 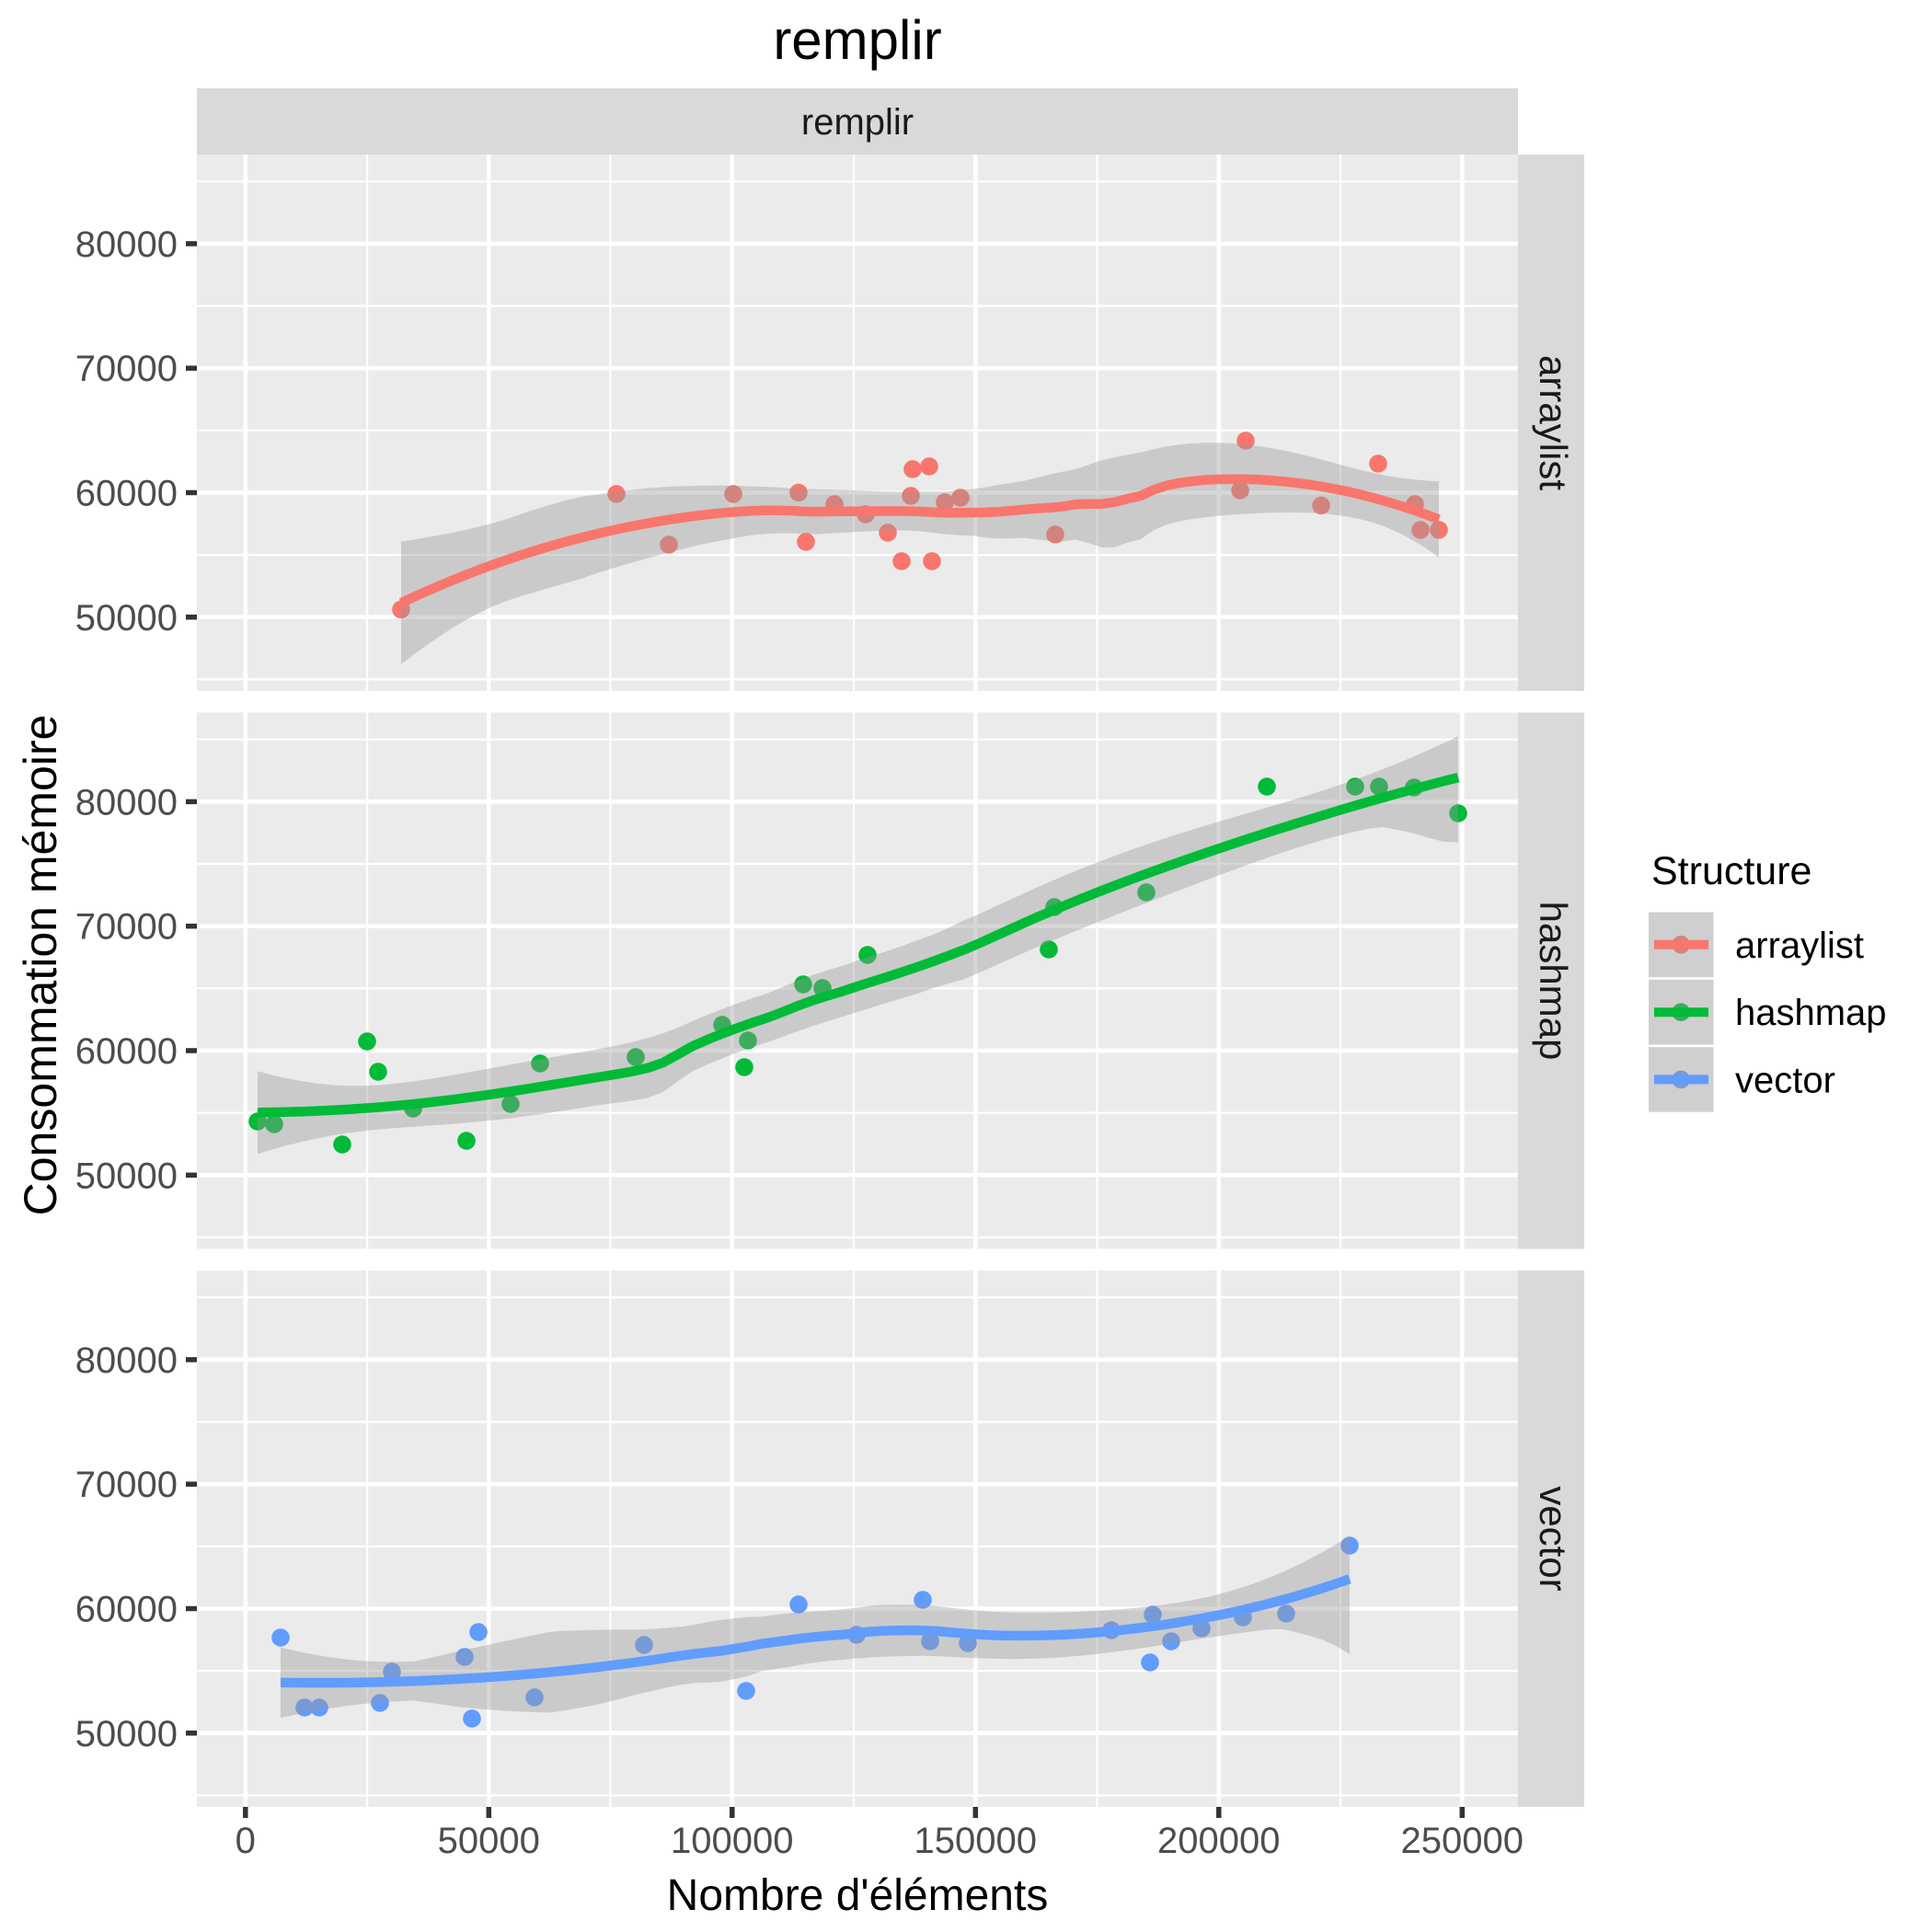 What do you see at coordinates (858, 1895) in the screenshot?
I see `svg-text: Nombre d'éléments` at bounding box center [858, 1895].